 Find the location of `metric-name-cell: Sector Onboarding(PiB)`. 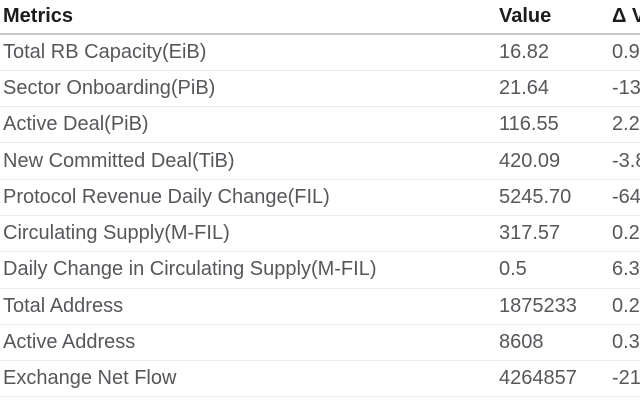

metric-name-cell: Sector Onboarding(PiB) is located at coordinates (248, 89).